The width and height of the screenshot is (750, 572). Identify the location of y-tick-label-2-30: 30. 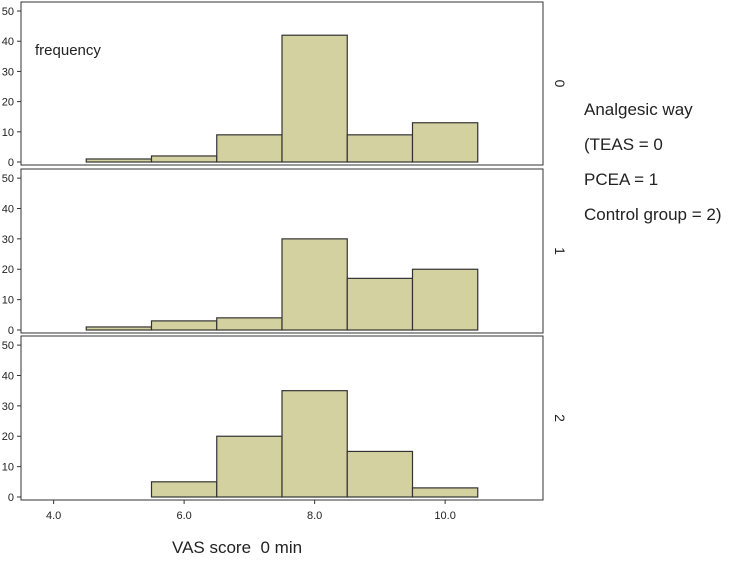
(8, 407).